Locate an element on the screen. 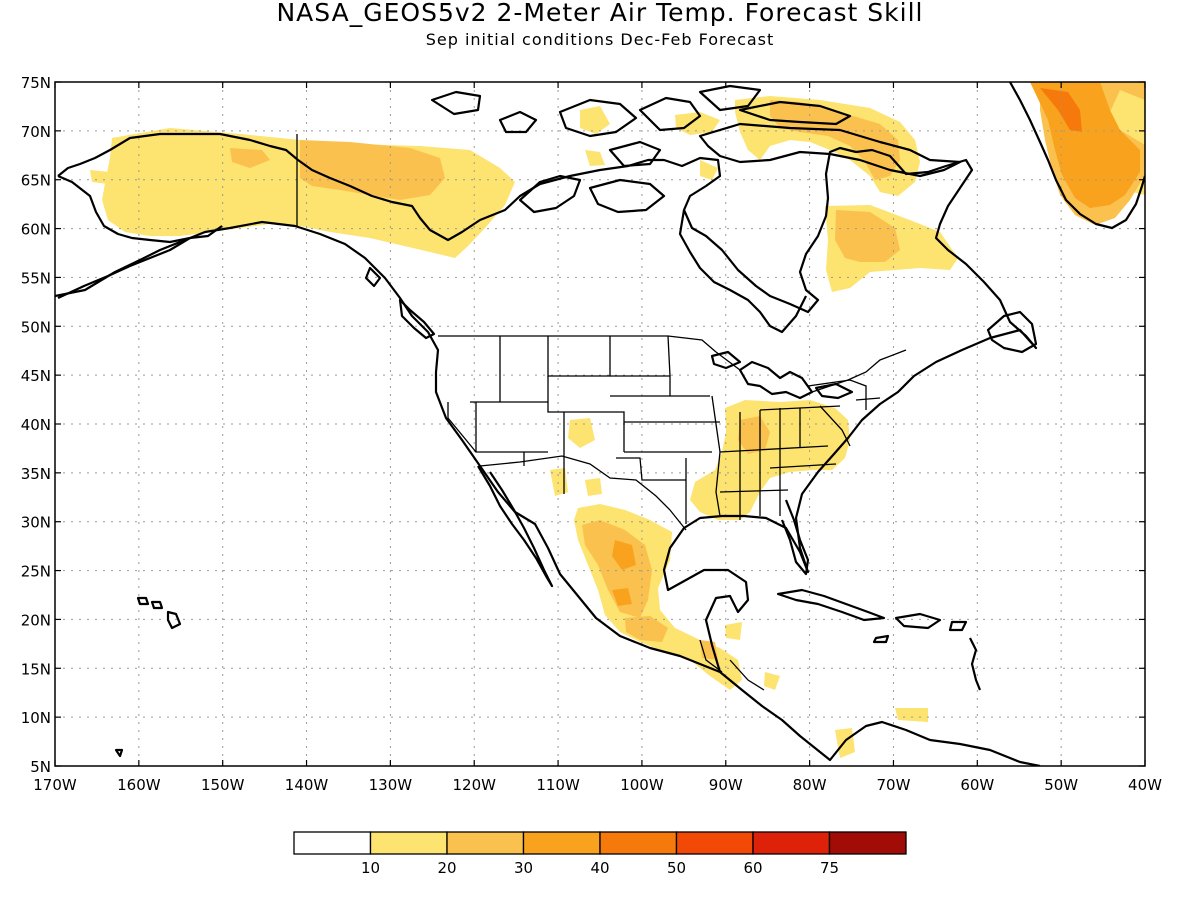 The image size is (1200, 900). lat-label: 30N is located at coordinates (36, 523).